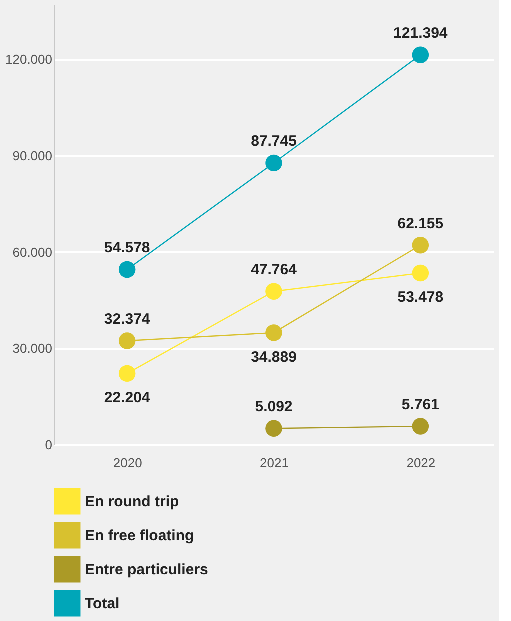 The height and width of the screenshot is (621, 511). Describe the element at coordinates (421, 33) in the screenshot. I see `data-label: 121.394` at that location.